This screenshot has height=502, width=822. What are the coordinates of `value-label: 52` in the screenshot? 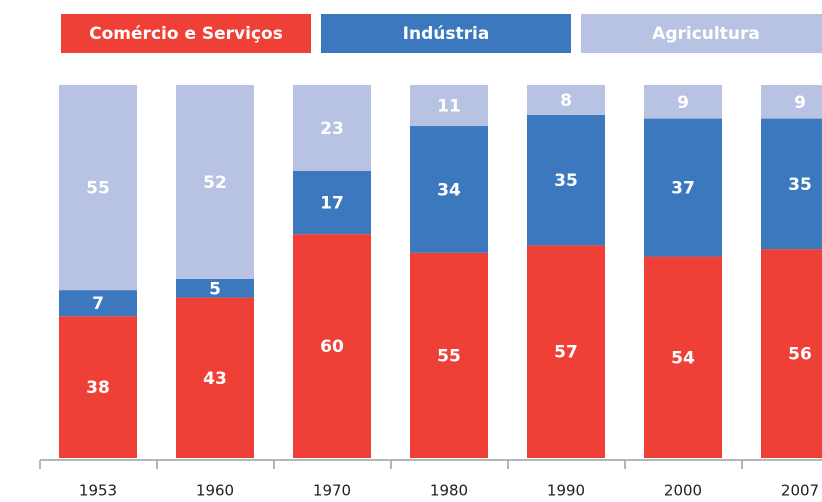 It's located at (215, 183).